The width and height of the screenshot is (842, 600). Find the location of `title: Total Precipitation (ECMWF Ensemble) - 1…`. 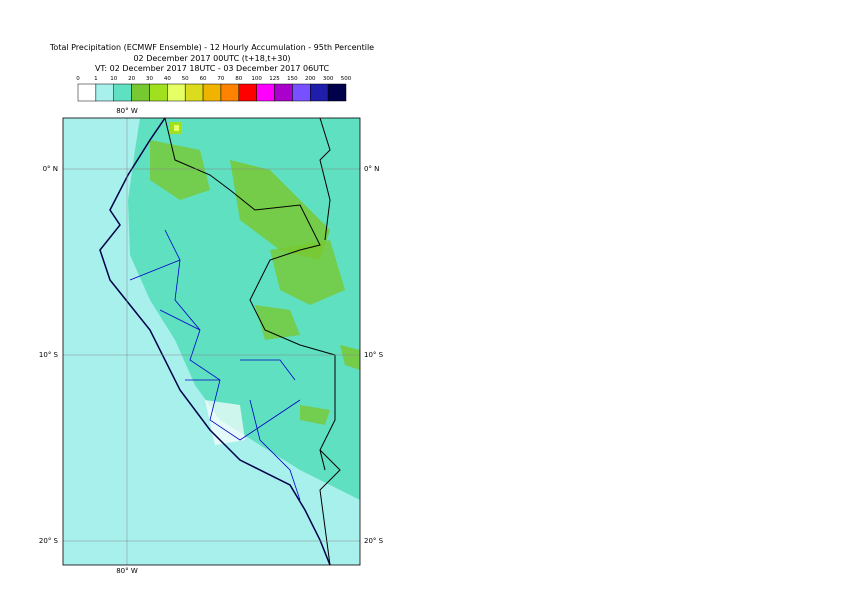

title: Total Precipitation (ECMWF Ensemble) - 1… is located at coordinates (211, 47).